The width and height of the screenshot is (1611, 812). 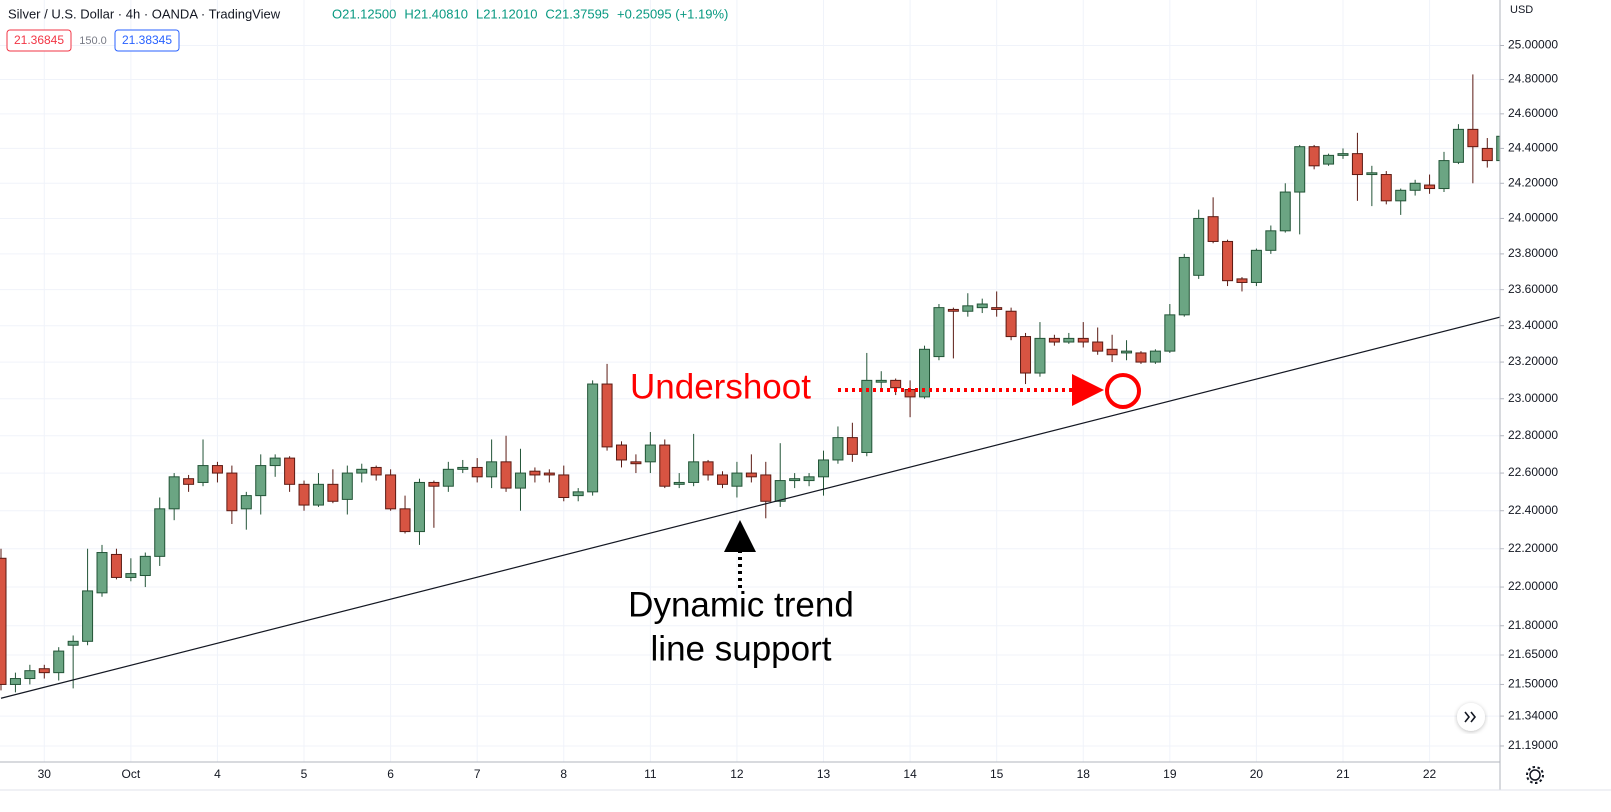 I want to click on scroll-button, so click(x=1471, y=717).